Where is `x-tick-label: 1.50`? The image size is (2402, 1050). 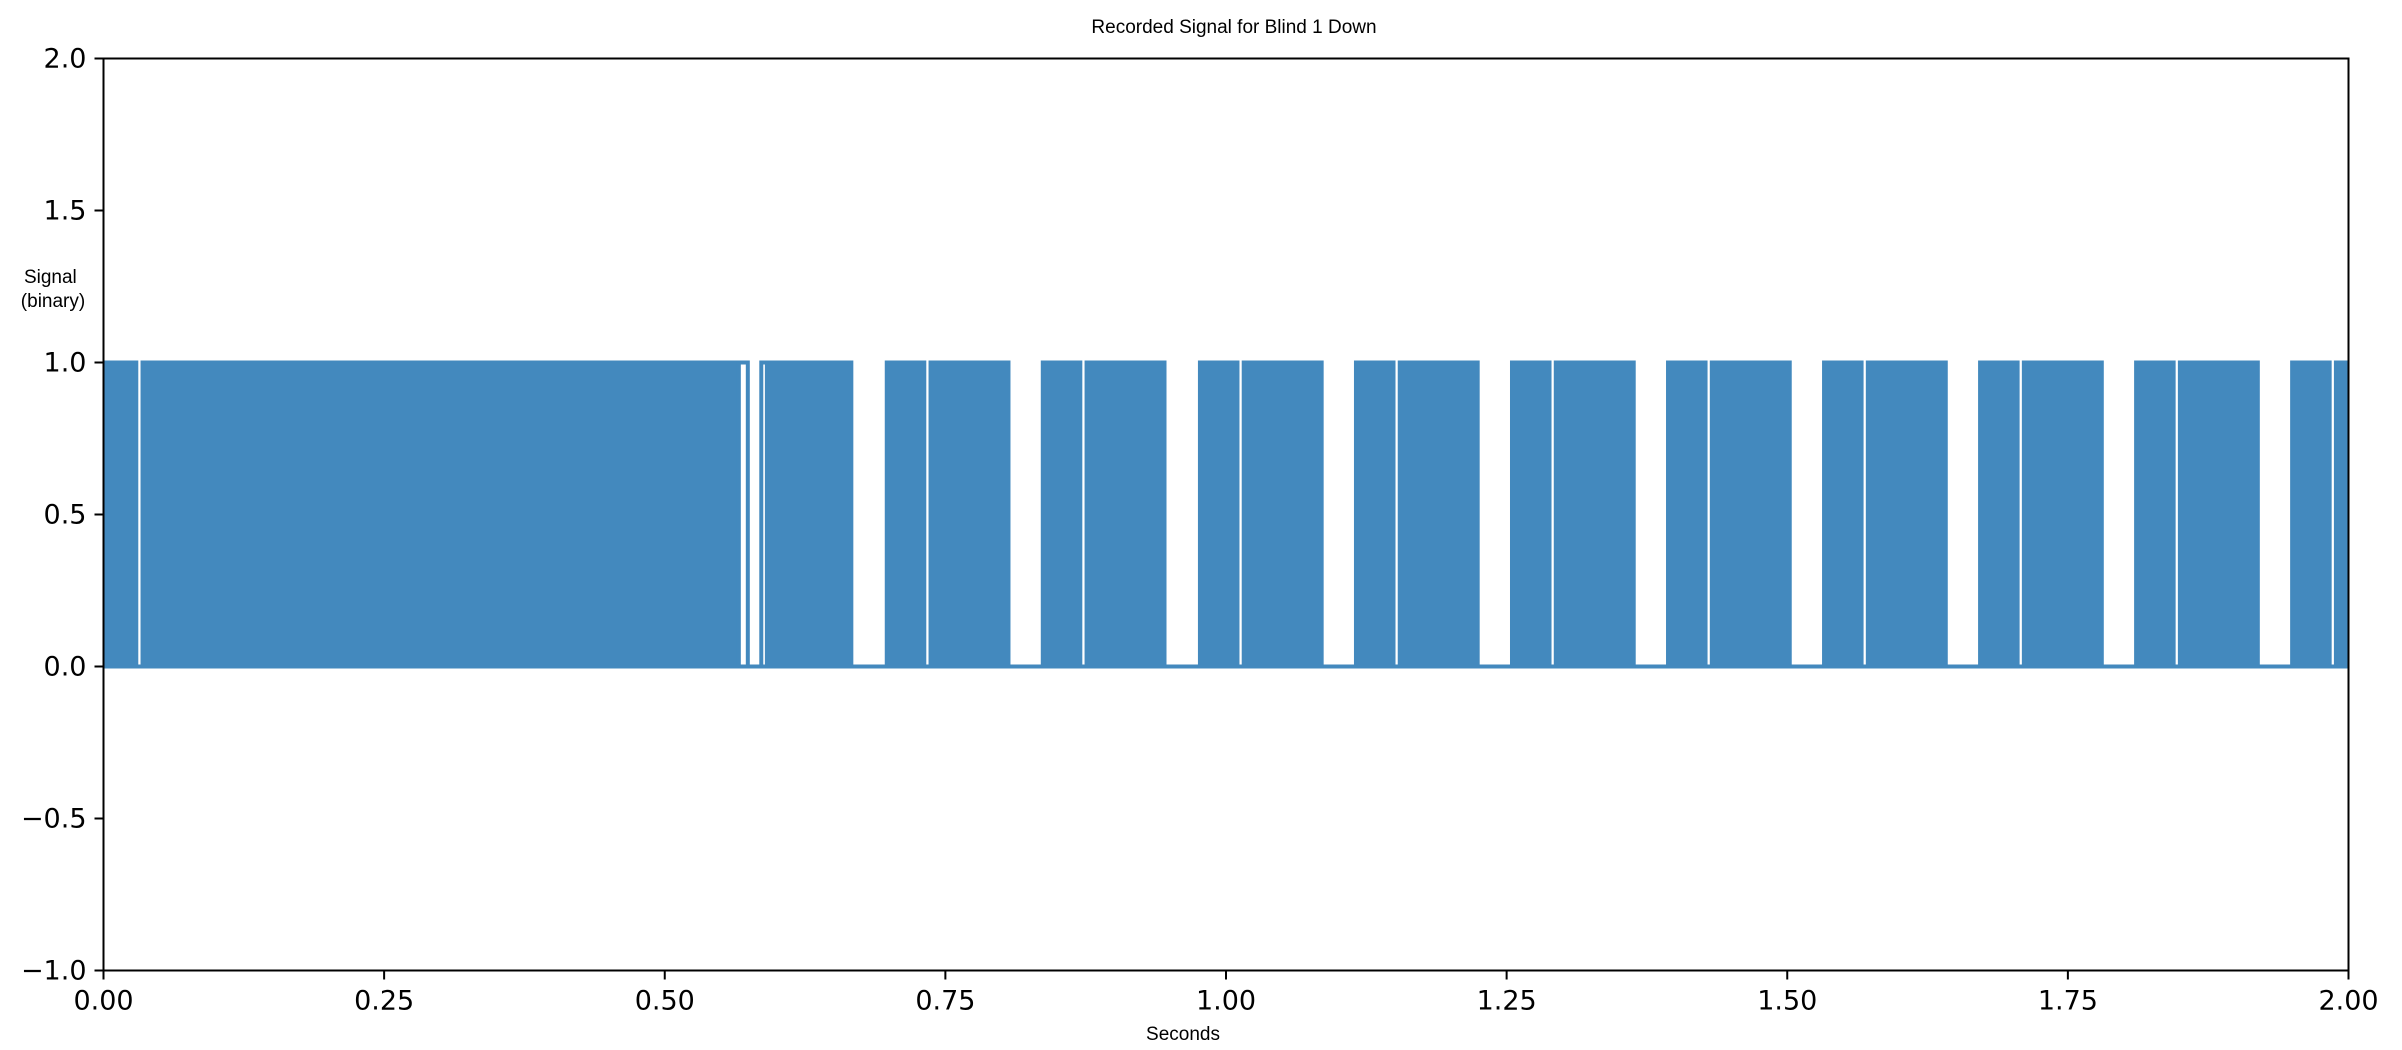 x-tick-label: 1.50 is located at coordinates (1787, 1001).